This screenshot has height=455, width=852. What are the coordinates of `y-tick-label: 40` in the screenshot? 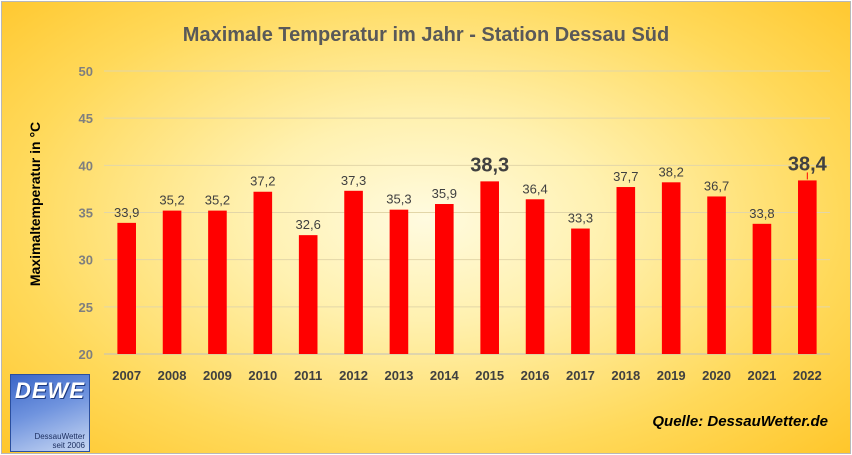 It's located at (86, 165).